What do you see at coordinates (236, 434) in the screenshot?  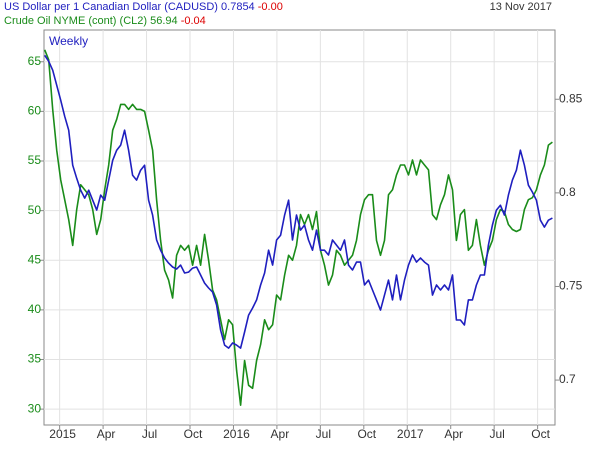 I see `x-tick-label: 2016` at bounding box center [236, 434].